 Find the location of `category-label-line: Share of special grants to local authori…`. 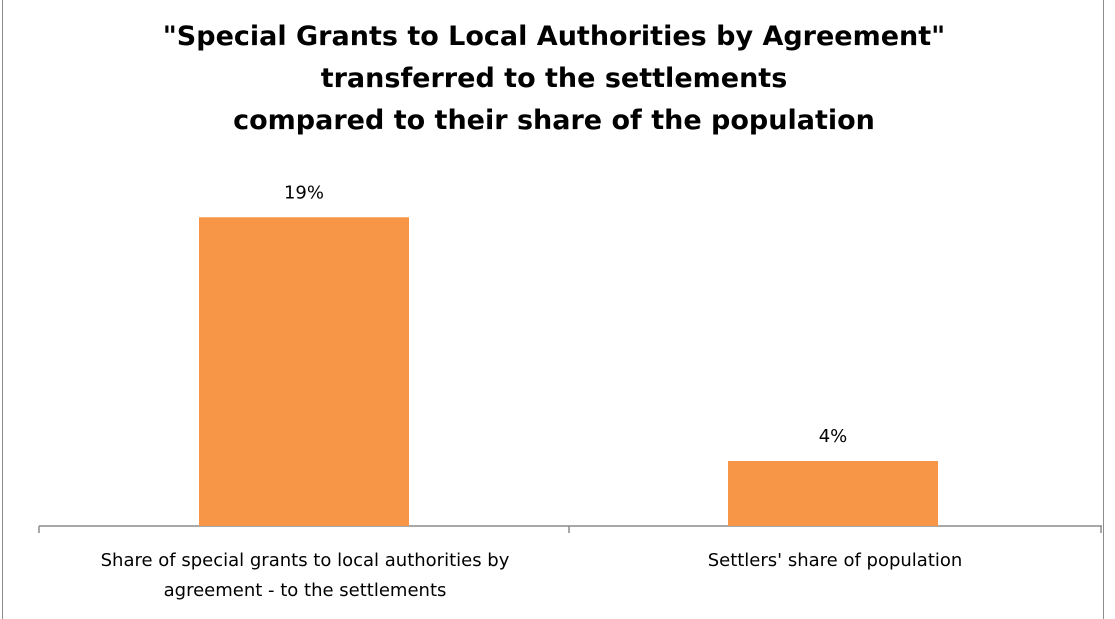

category-label-line: Share of special grants to local authori… is located at coordinates (305, 560).